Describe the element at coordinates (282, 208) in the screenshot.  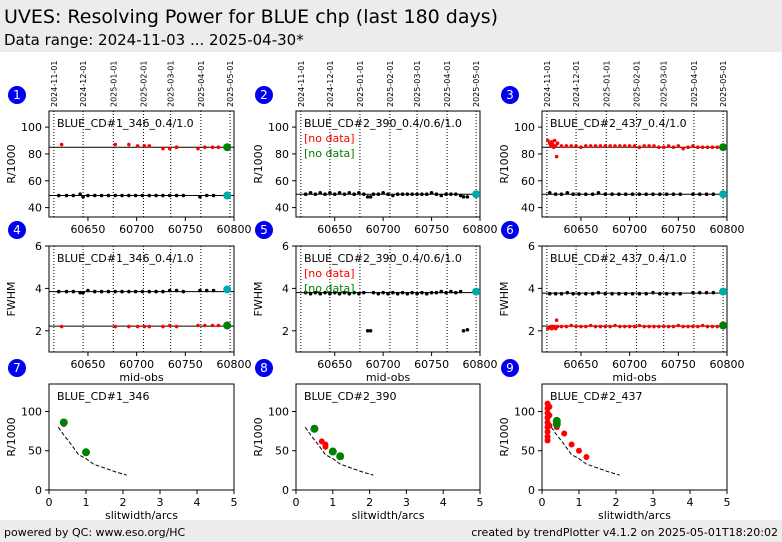
I see `y-tick-label: 40` at that location.